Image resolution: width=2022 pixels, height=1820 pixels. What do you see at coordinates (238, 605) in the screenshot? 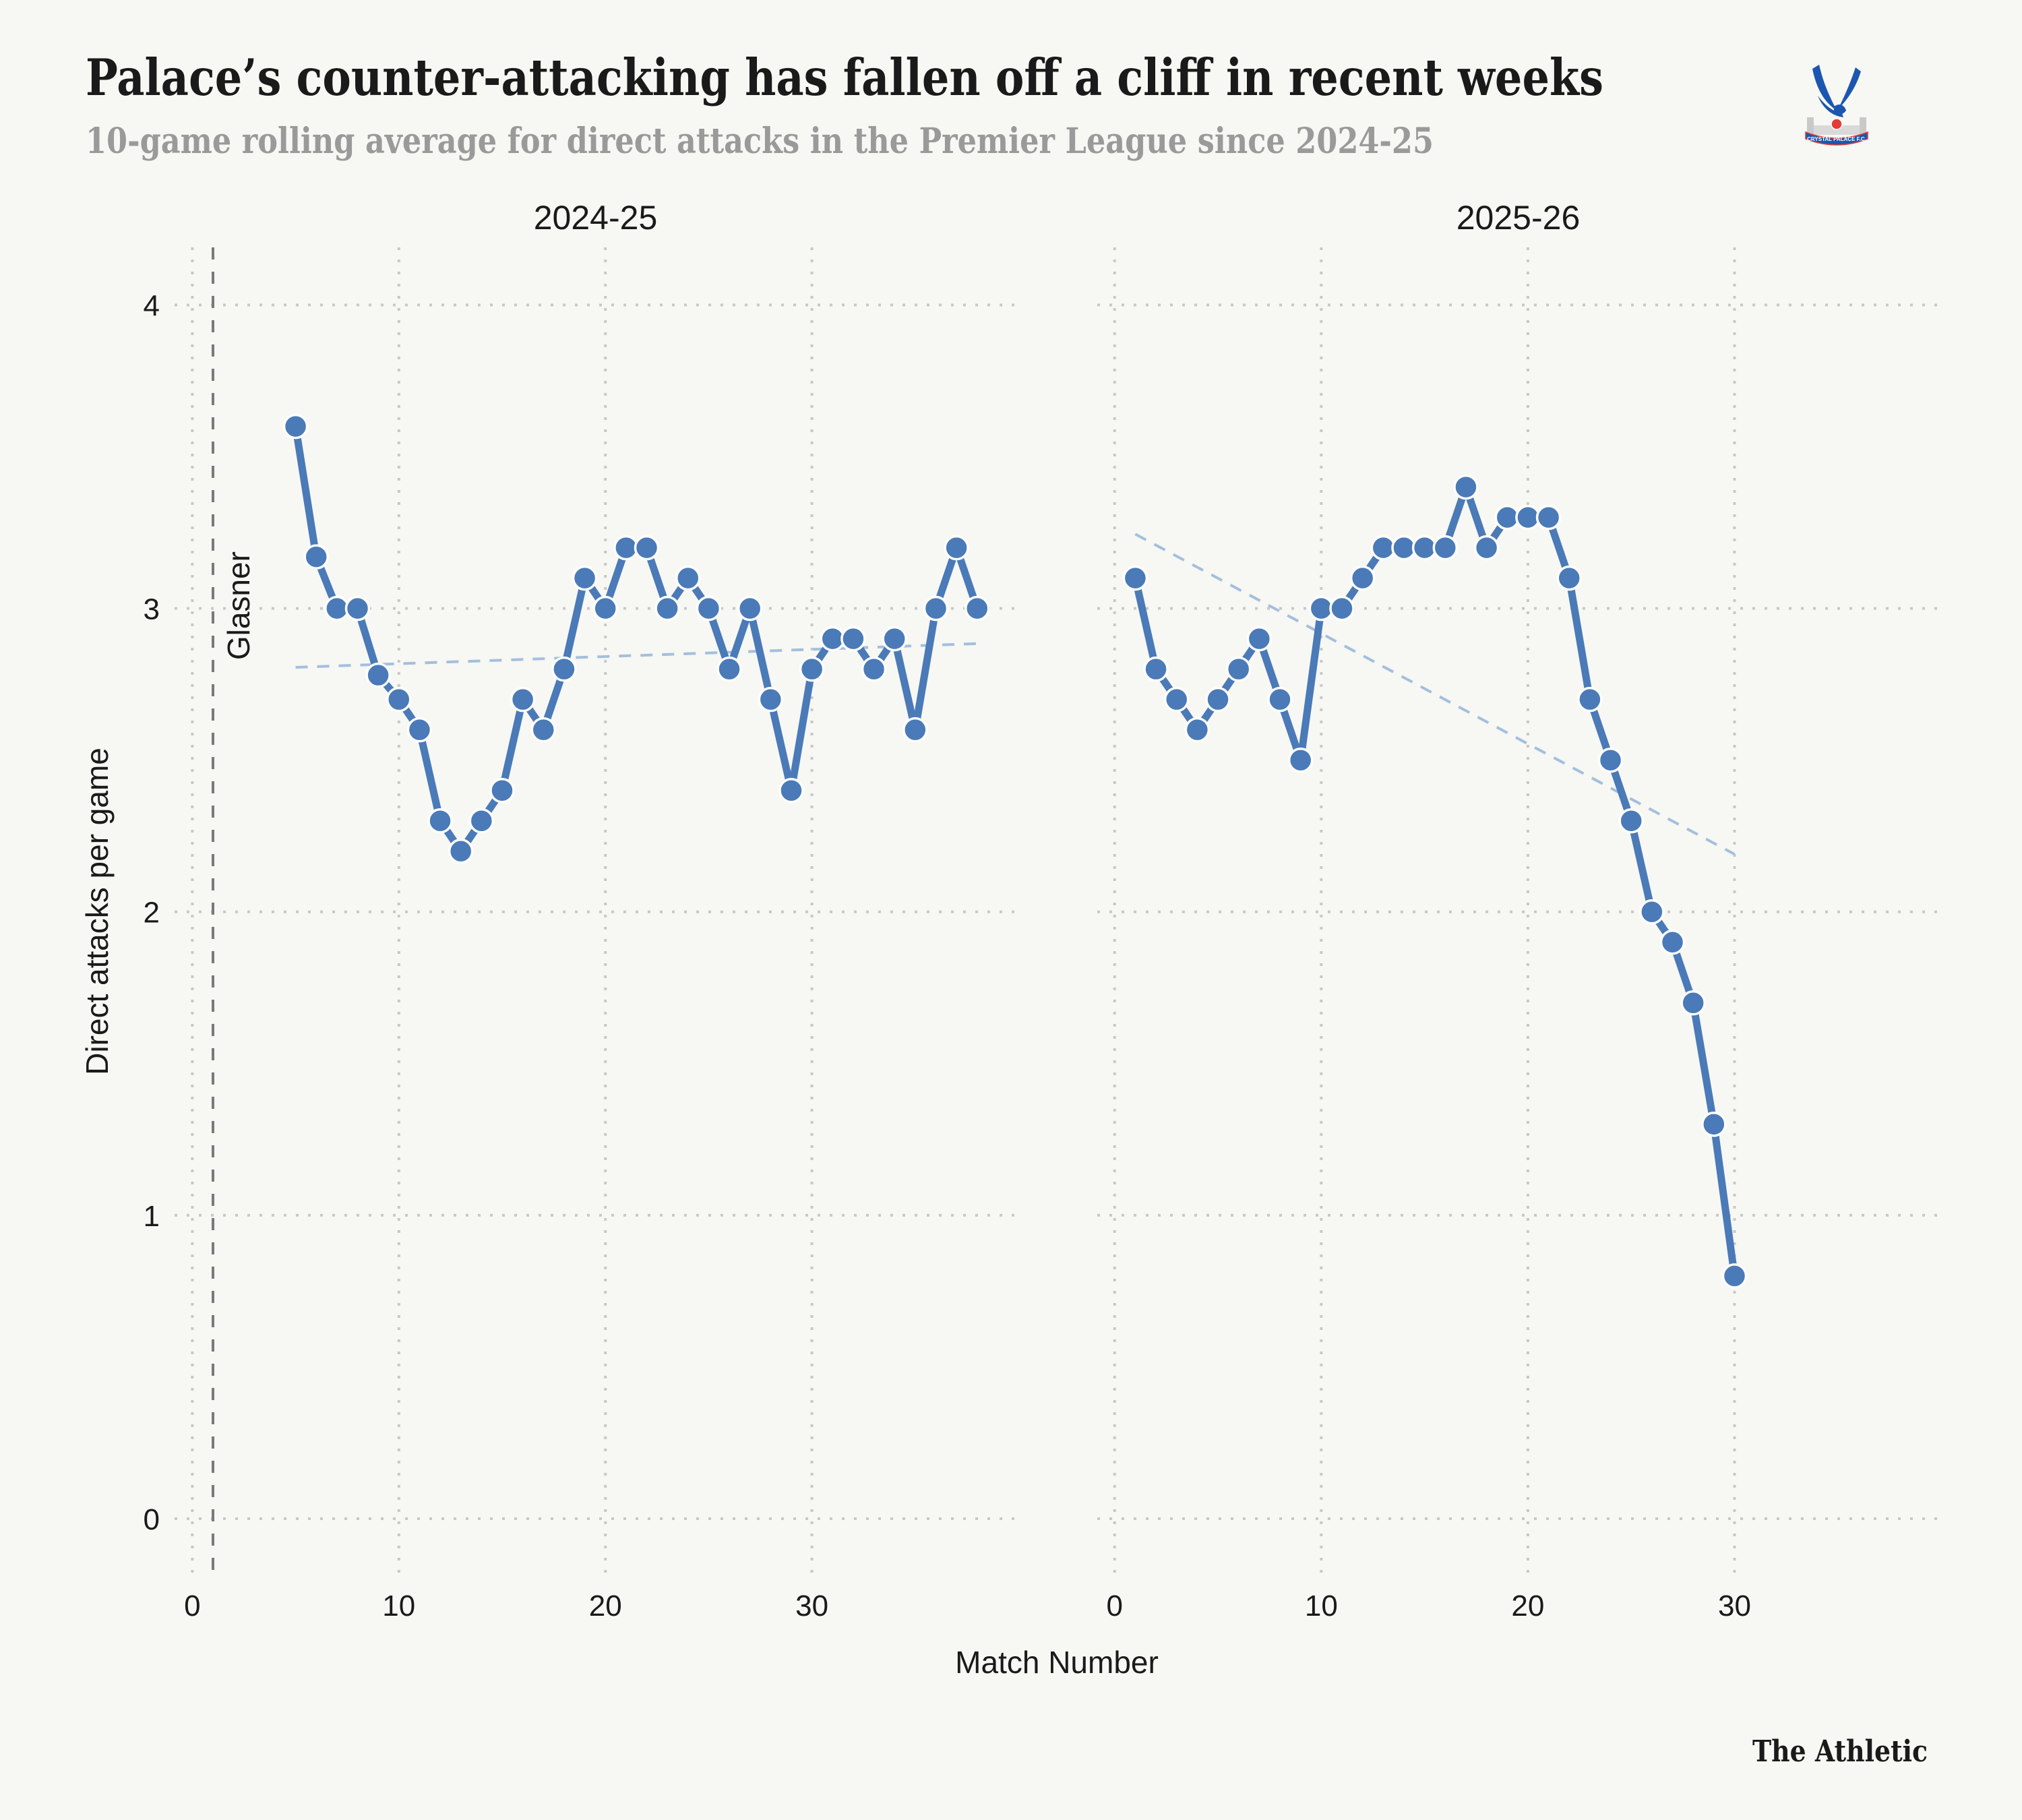
I see `glasner-annotation-label: Glasner` at bounding box center [238, 605].